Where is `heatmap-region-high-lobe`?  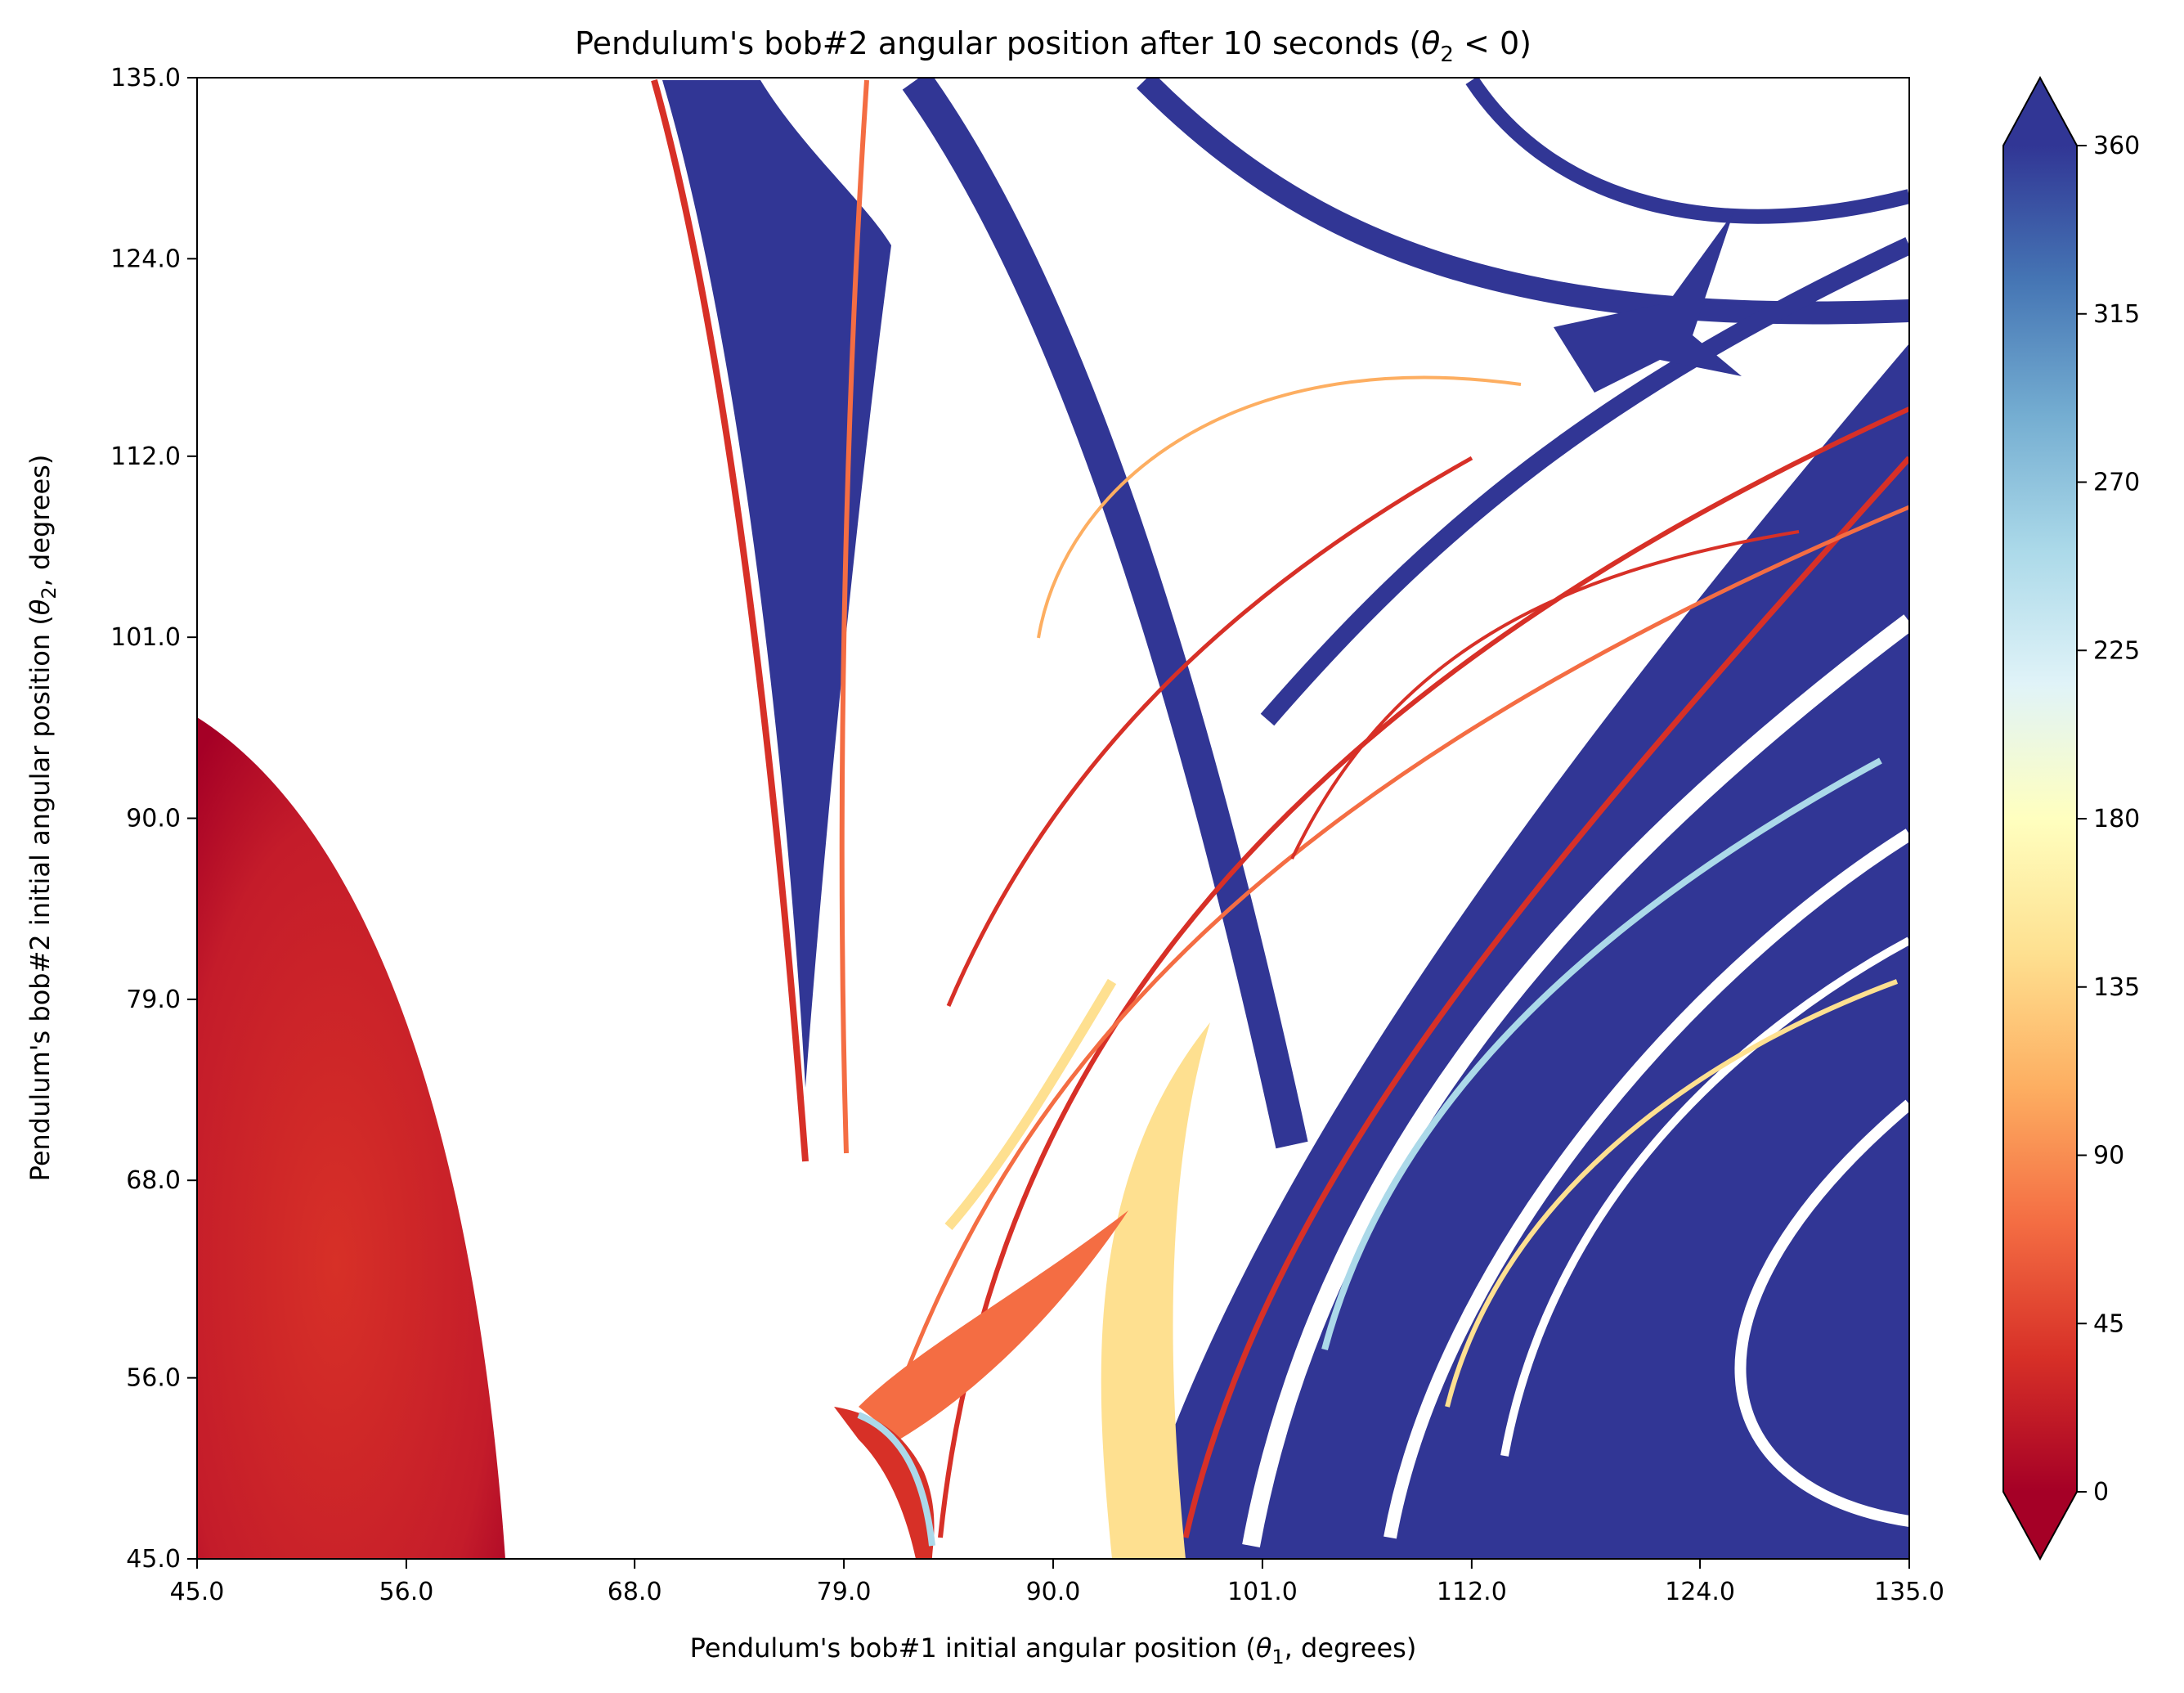
heatmap-region-high-lobe is located at coordinates (777, 584).